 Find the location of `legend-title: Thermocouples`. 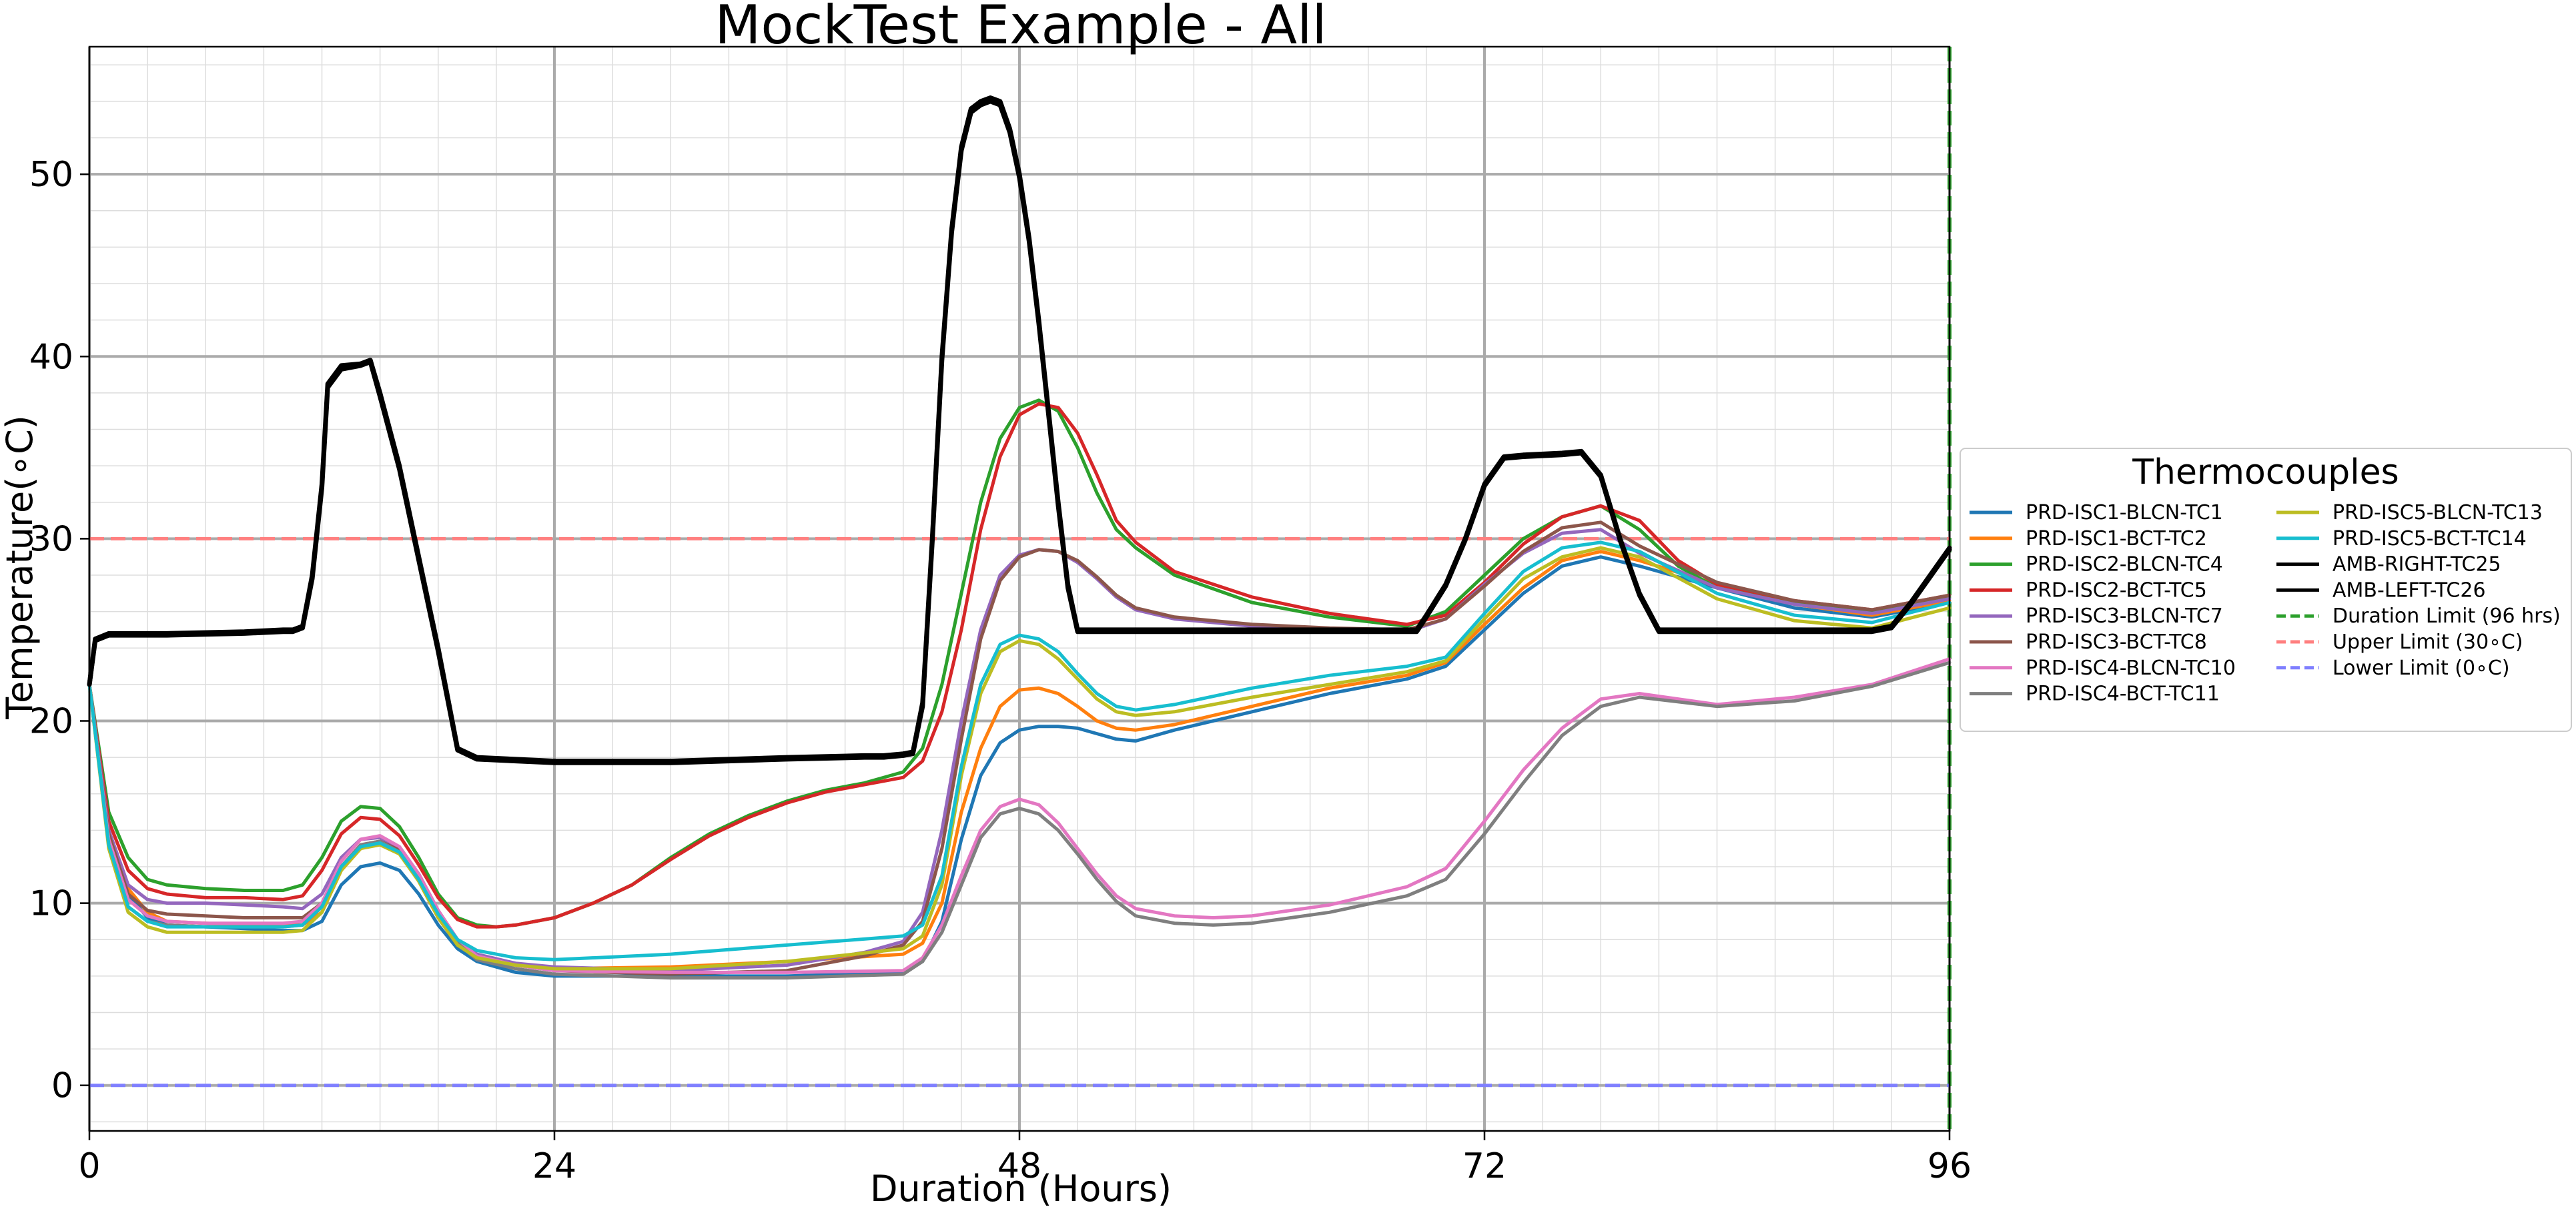

legend-title: Thermocouples is located at coordinates (2265, 472).